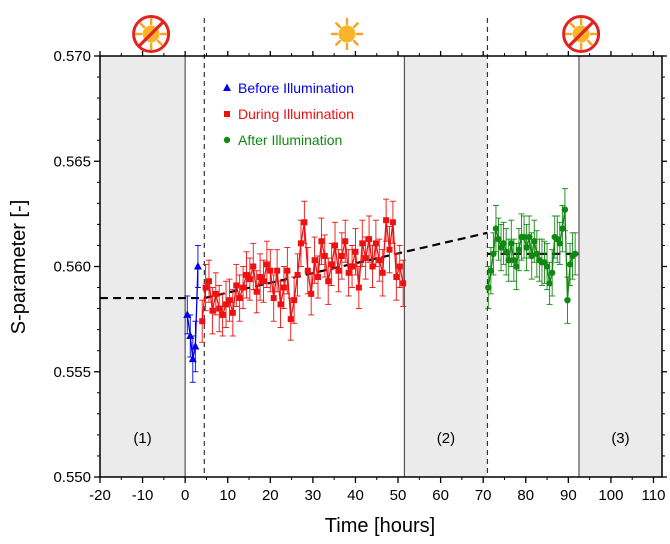  What do you see at coordinates (72, 267) in the screenshot?
I see `y-tick-label: 0.560` at bounding box center [72, 267].